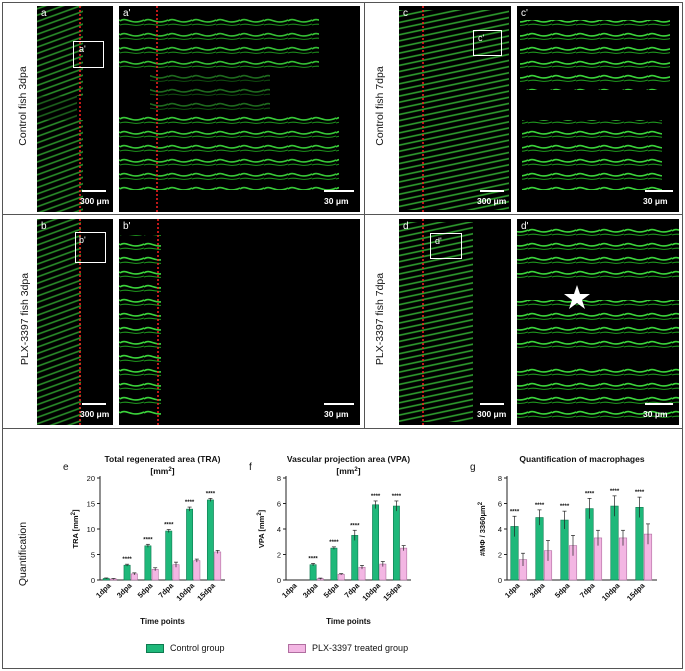 This screenshot has height=671, width=685. Describe the element at coordinates (659, 404) in the screenshot. I see `scalebar-d-prime` at that location.